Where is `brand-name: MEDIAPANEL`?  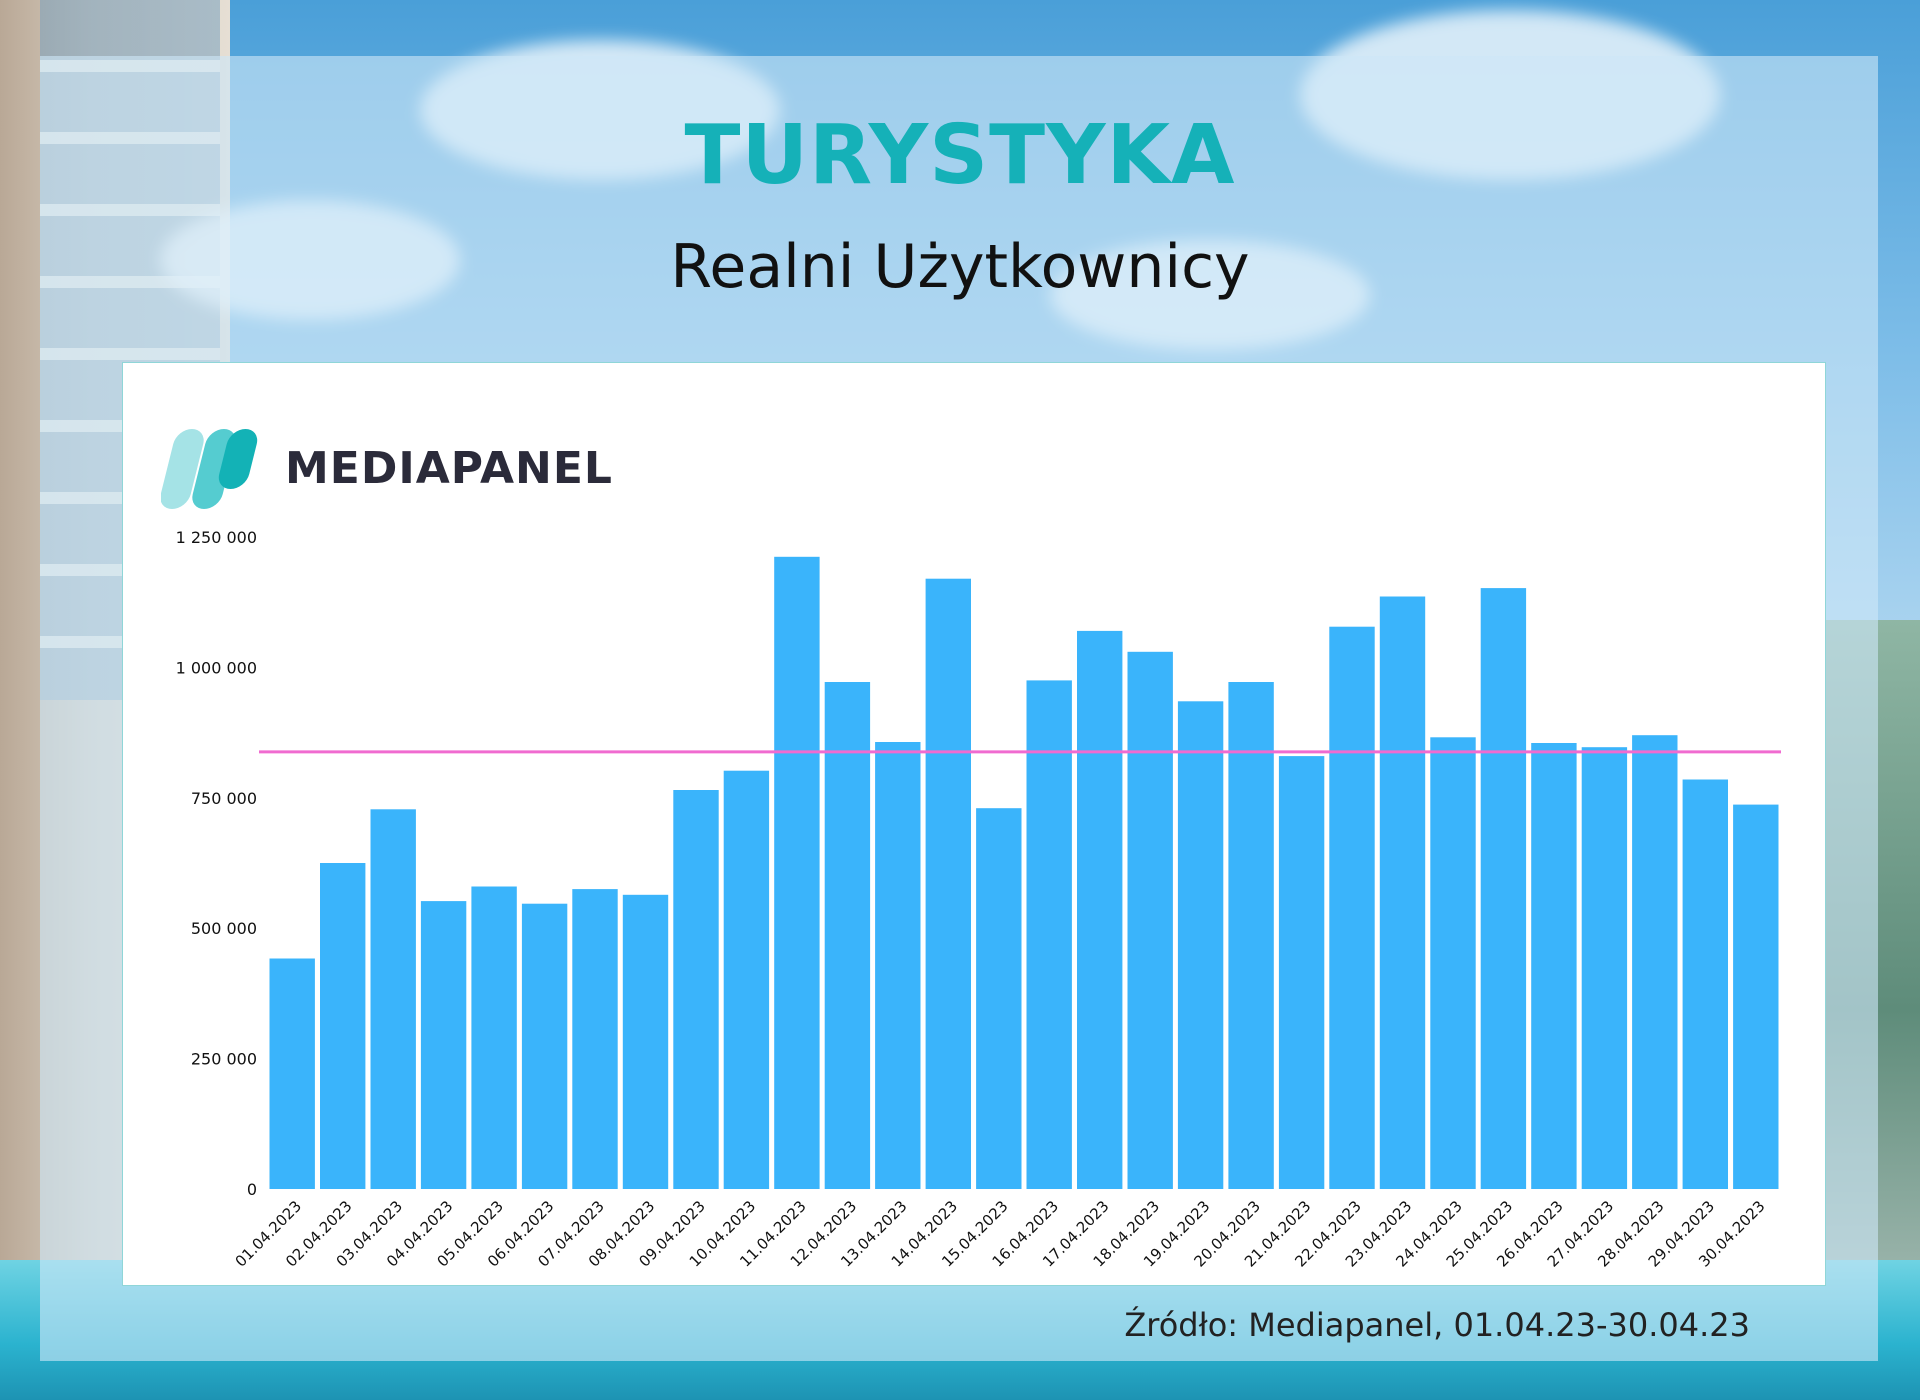 brand-name: MEDIAPANEL is located at coordinates (449, 468).